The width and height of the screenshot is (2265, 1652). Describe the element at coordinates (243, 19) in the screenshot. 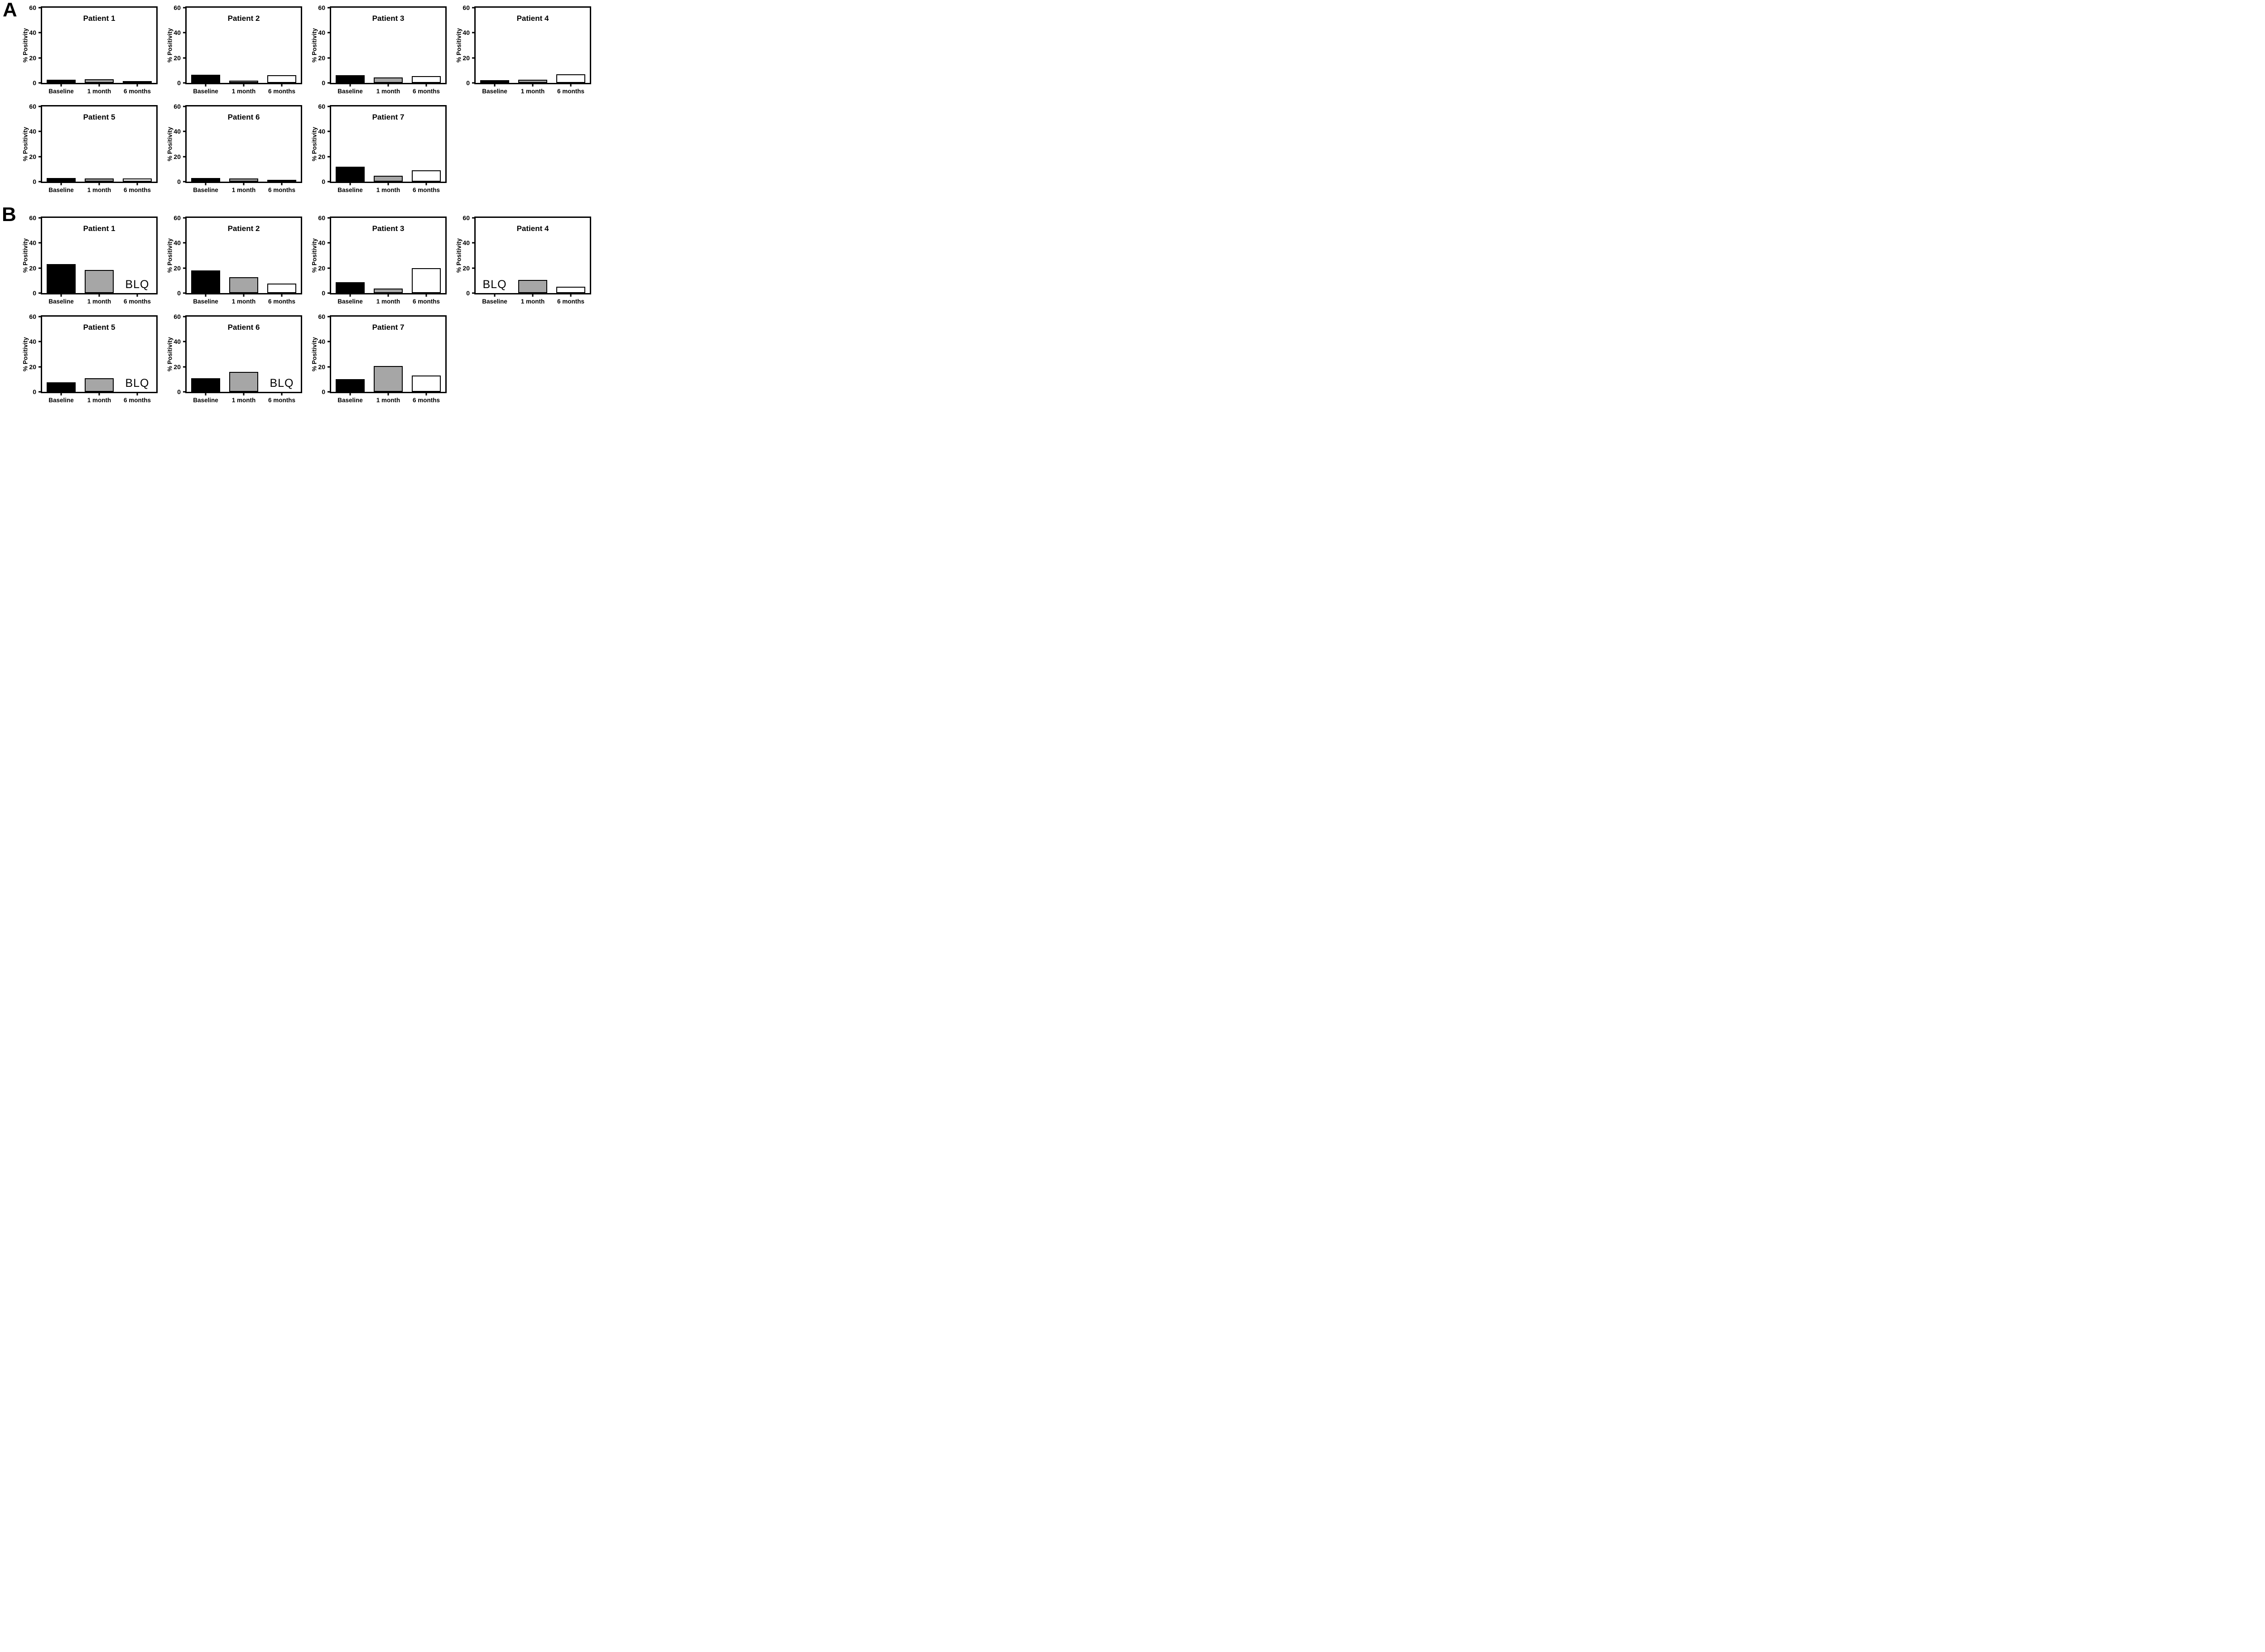

I see `chart-title: Patient 2` at that location.